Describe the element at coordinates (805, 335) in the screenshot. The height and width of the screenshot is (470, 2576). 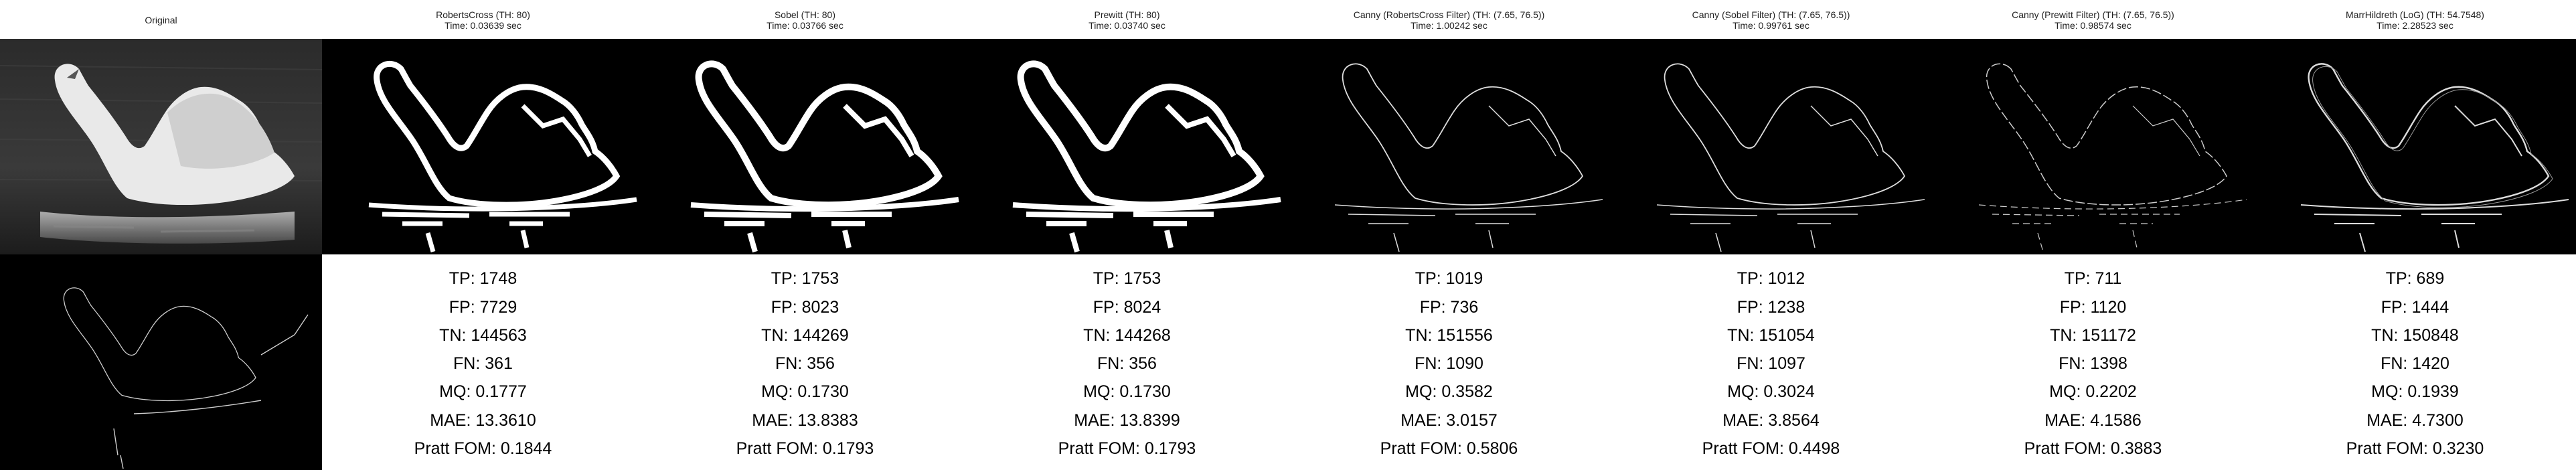
I see `metric-tn: TN: 144269` at that location.